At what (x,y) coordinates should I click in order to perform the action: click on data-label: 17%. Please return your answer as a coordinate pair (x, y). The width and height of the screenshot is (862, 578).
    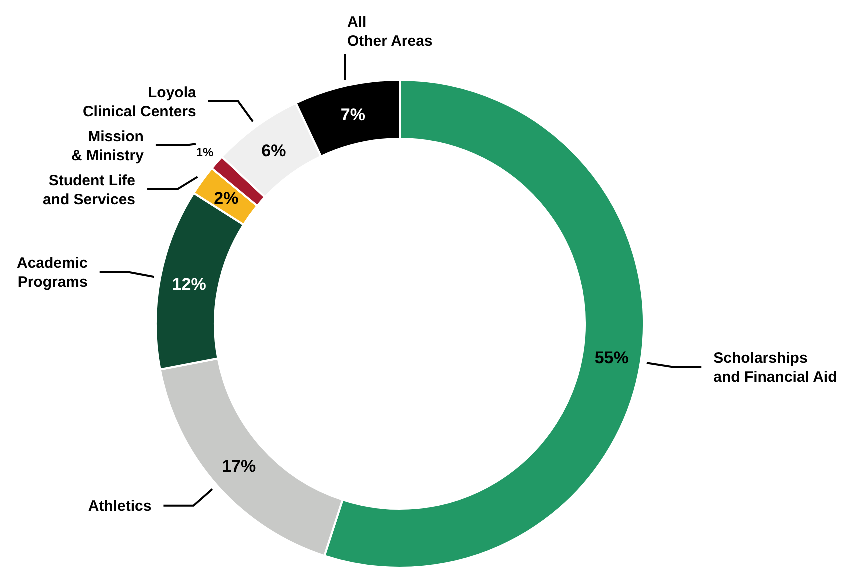
    Looking at the image, I should click on (239, 466).